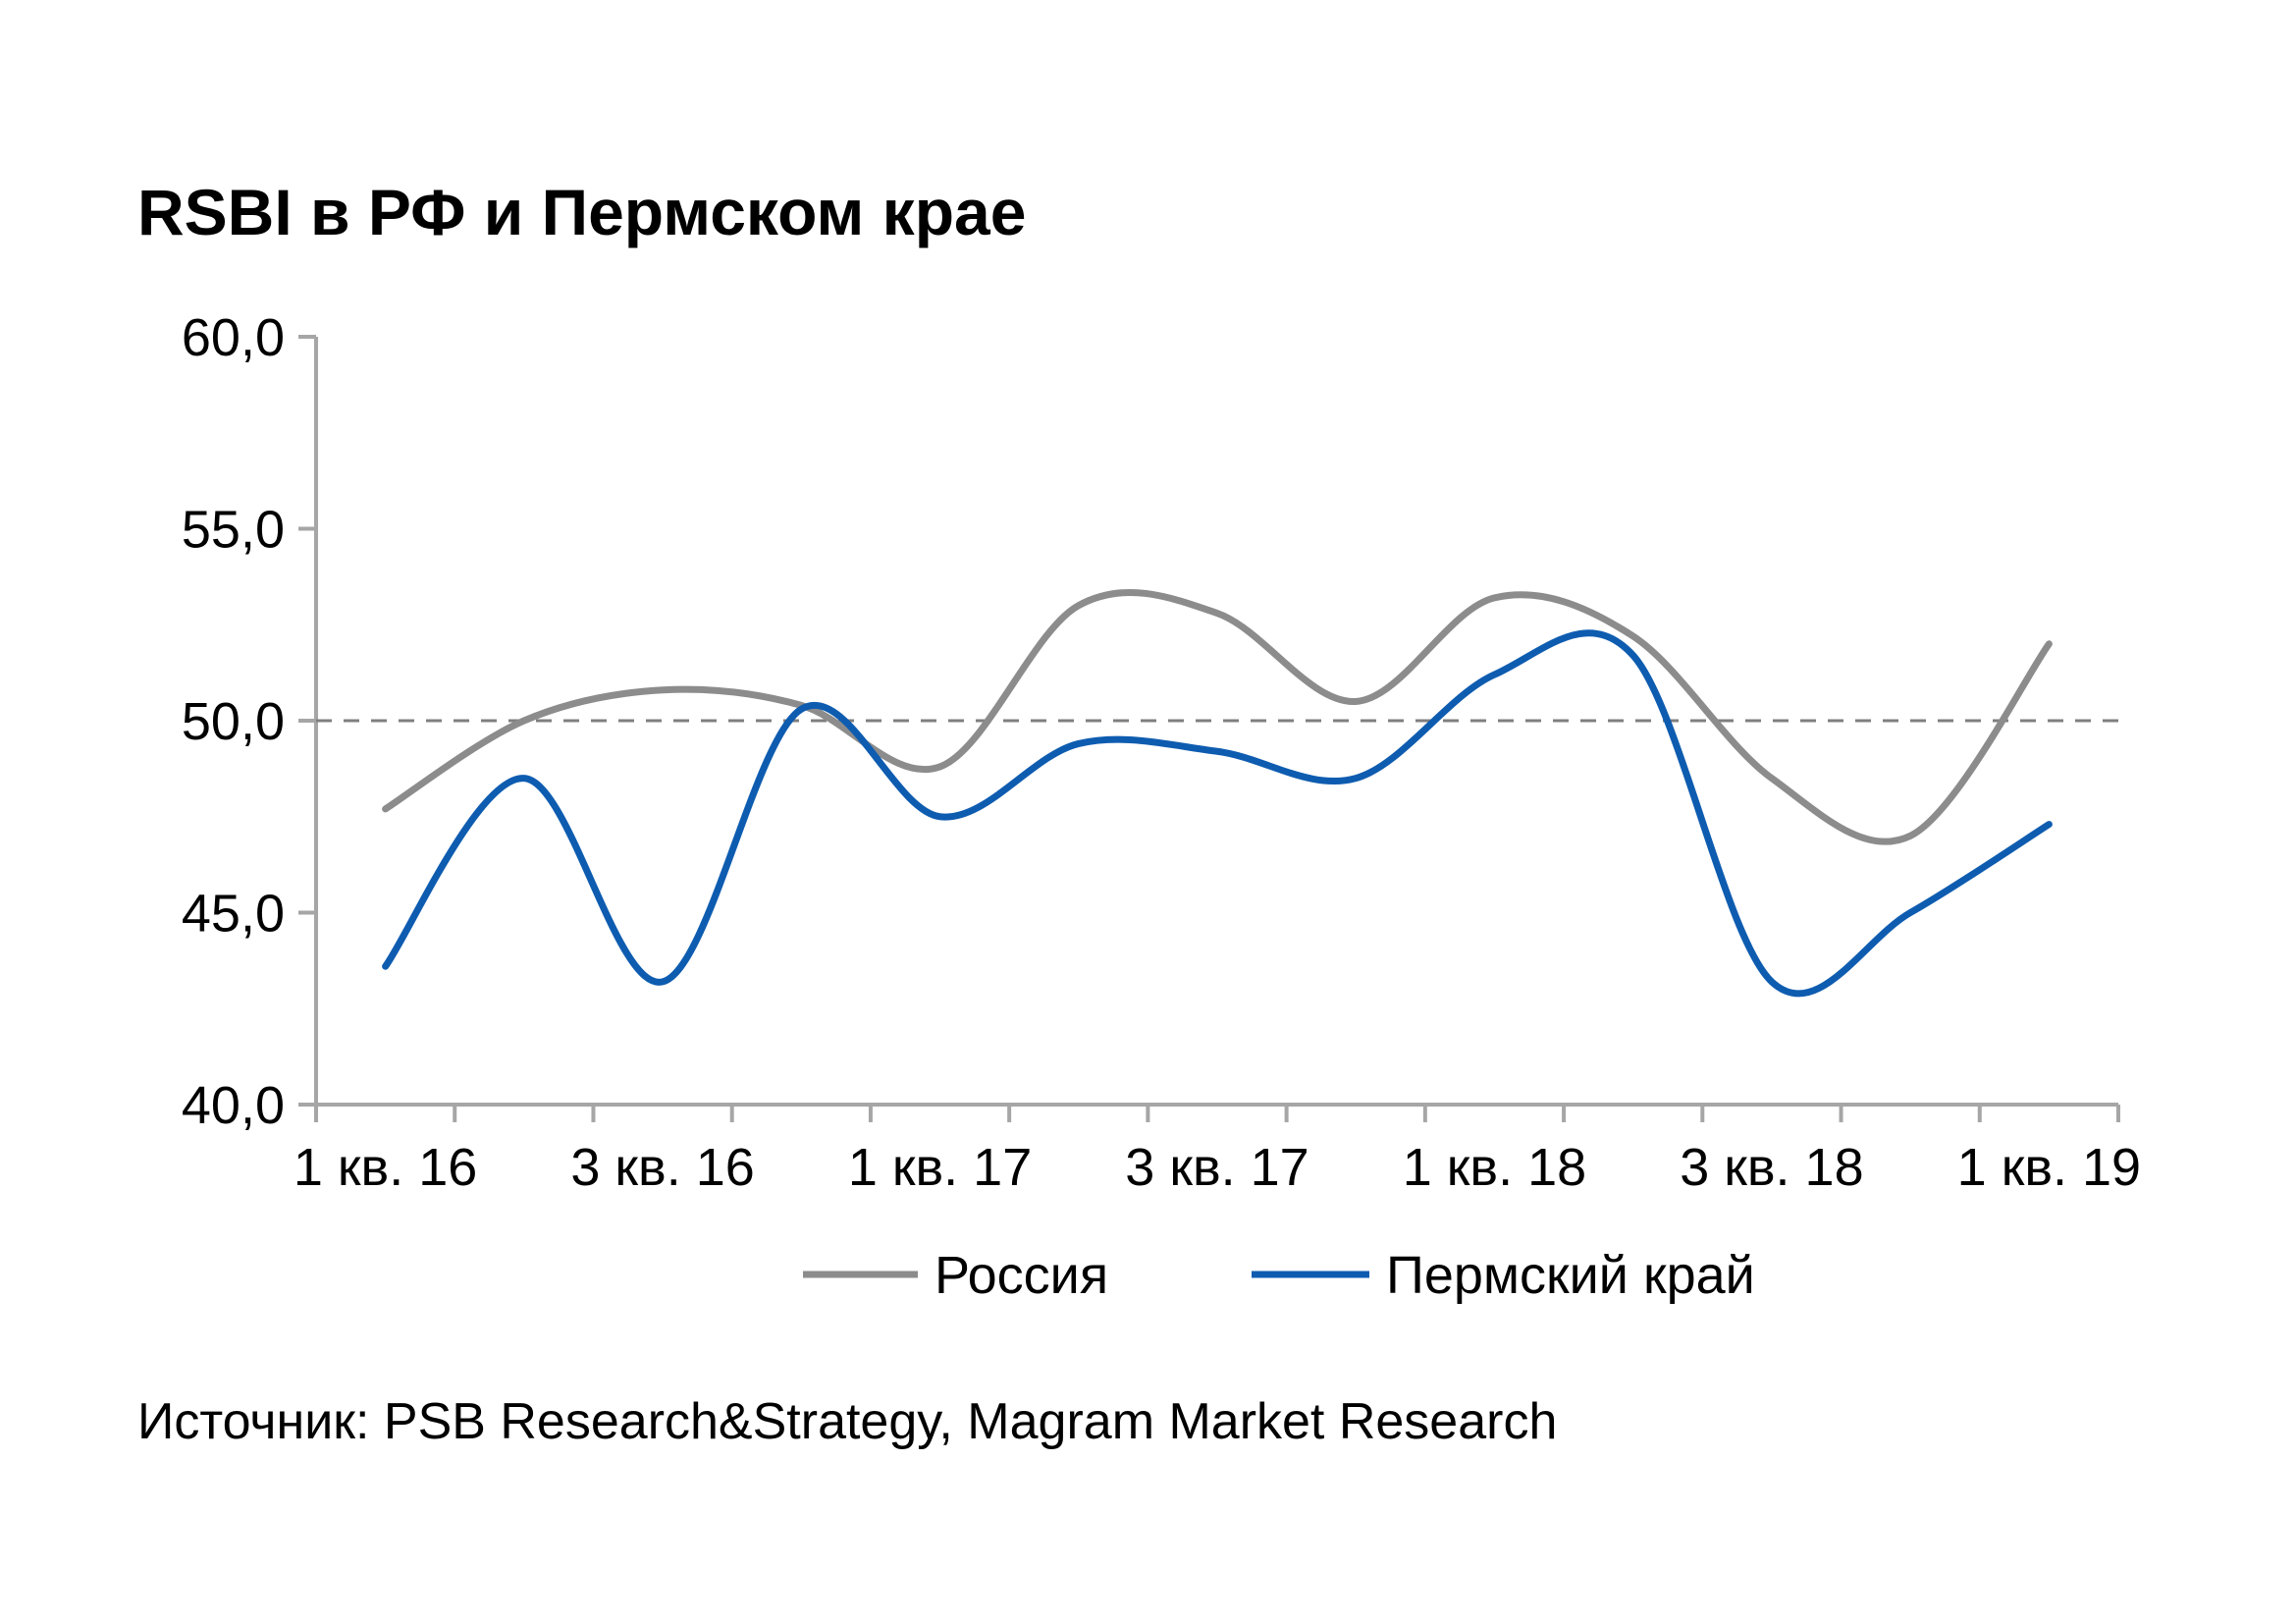 The height and width of the screenshot is (1623, 2296). I want to click on x-tick-label: 1 кв. 18, so click(1494, 1167).